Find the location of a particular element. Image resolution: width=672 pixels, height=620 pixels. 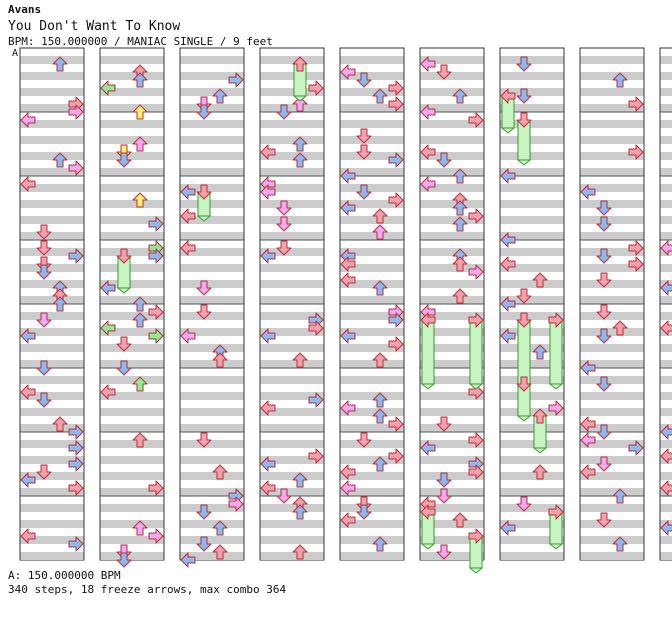

freeze-arrow is located at coordinates (556, 354).